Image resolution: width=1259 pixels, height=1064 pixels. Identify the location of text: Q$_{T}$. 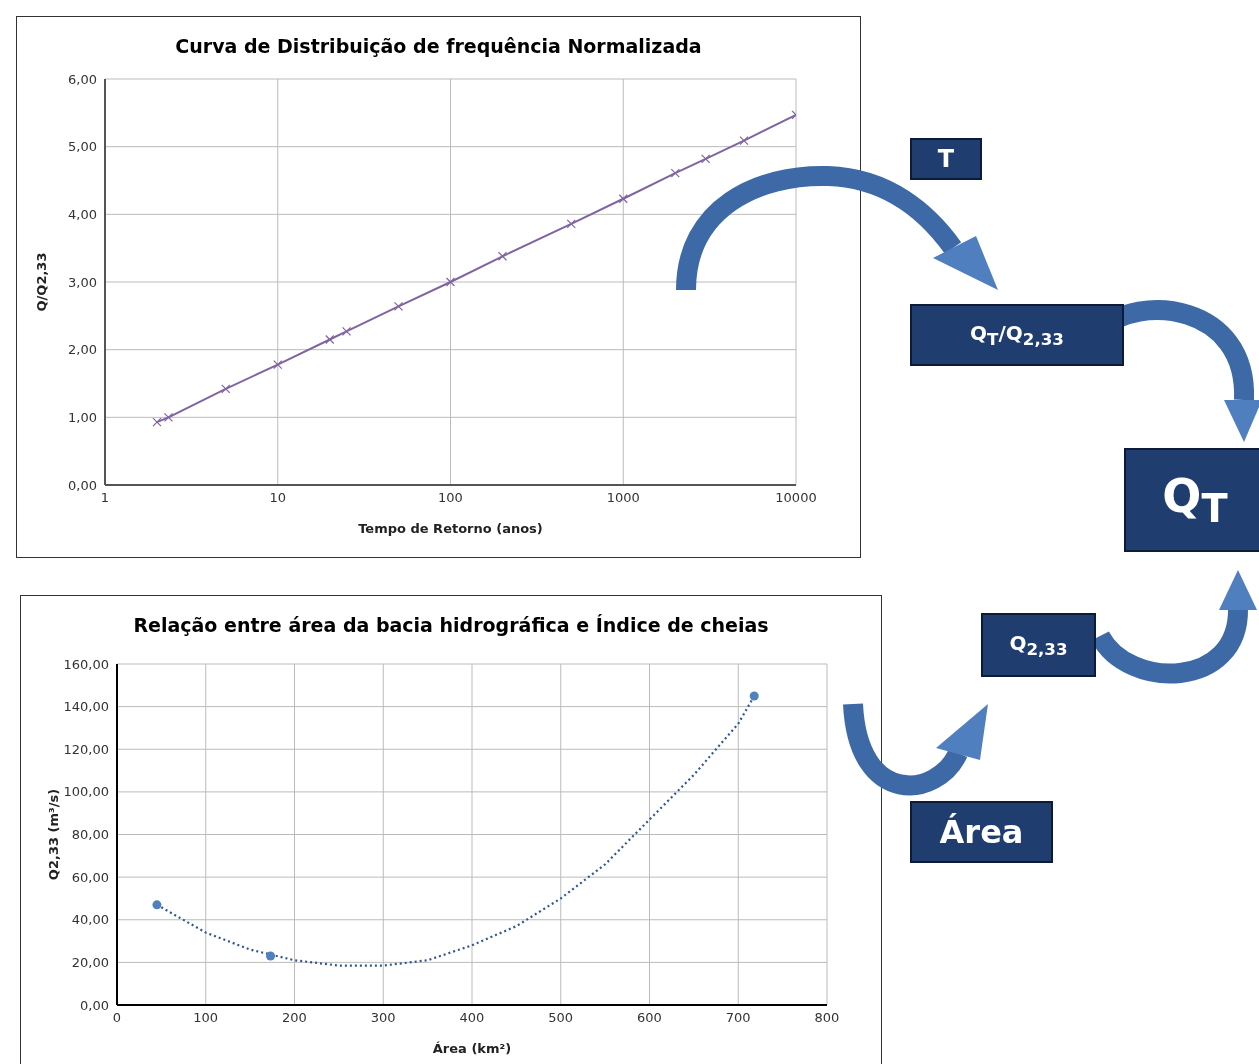
(1195, 500).